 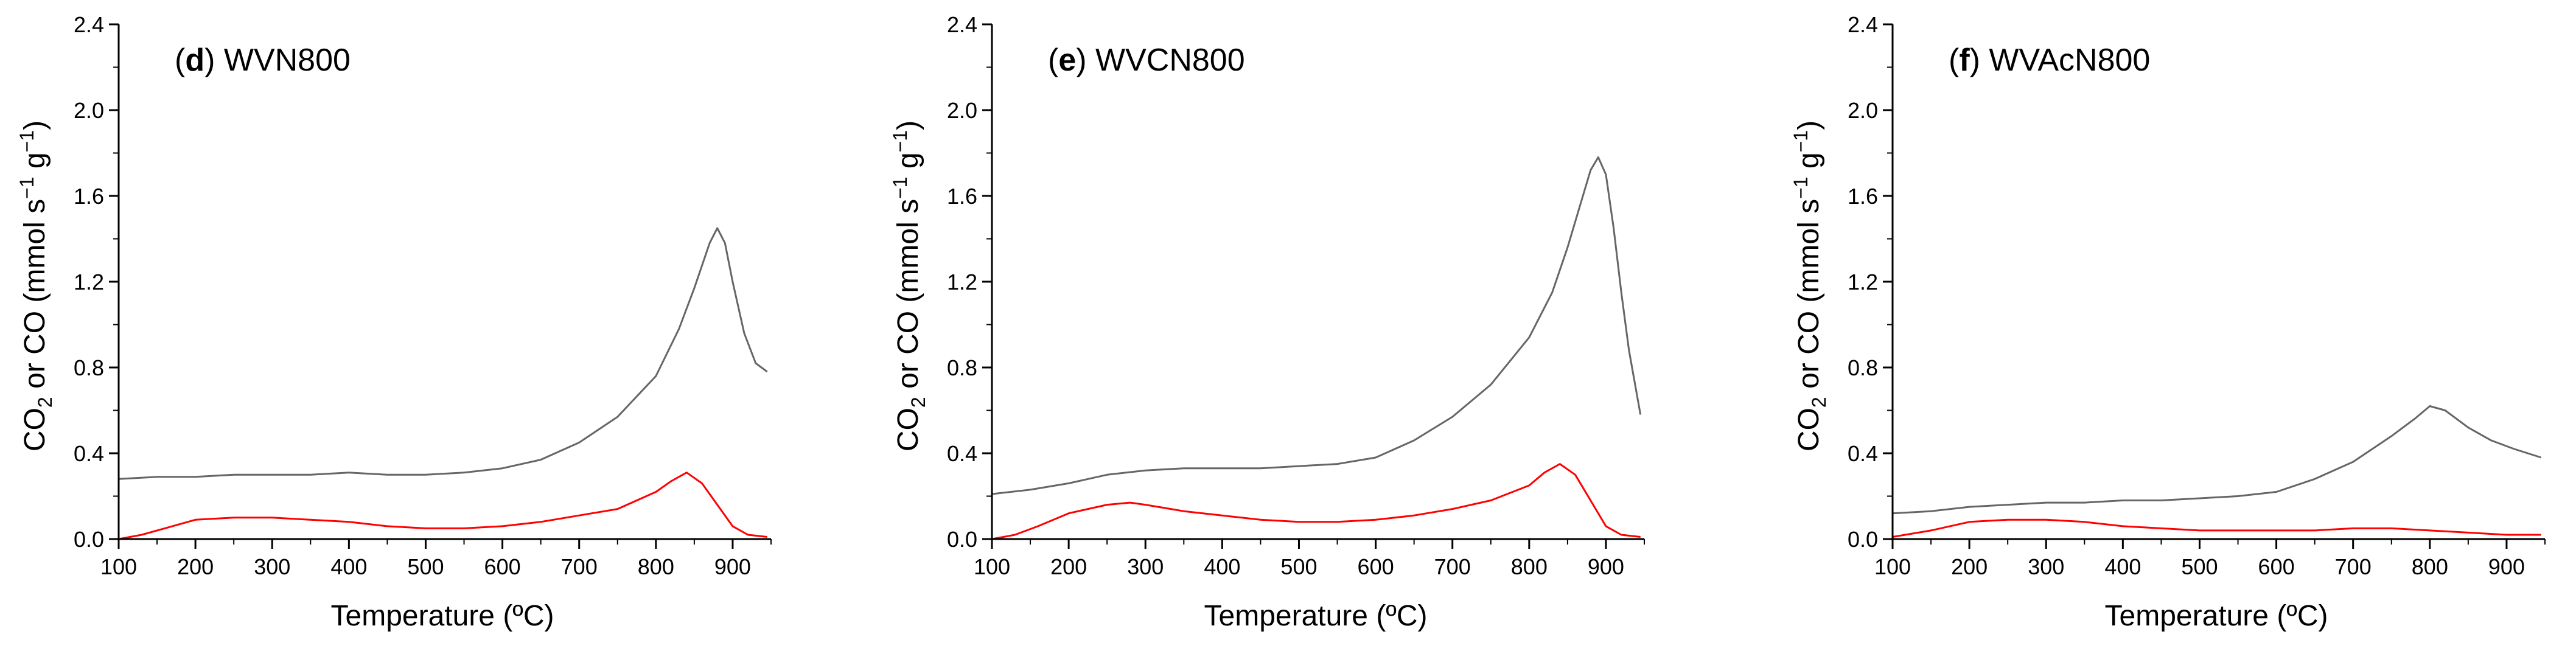 What do you see at coordinates (2049, 60) in the screenshot?
I see `panel-label: (f) WVAcN800` at bounding box center [2049, 60].